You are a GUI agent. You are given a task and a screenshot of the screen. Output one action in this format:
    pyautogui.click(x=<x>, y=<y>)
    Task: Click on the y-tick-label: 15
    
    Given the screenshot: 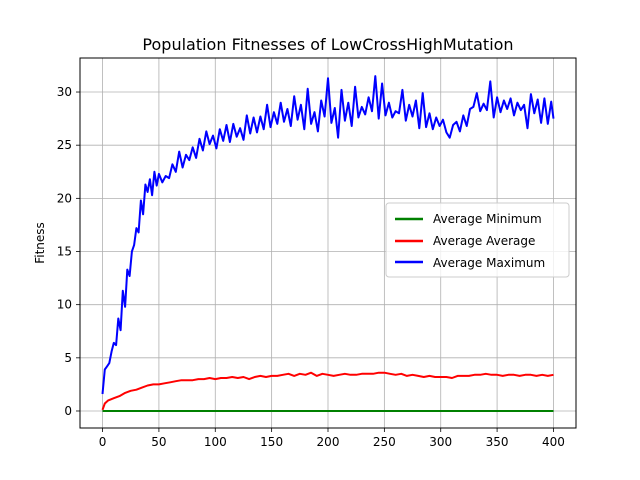 What is the action you would take?
    pyautogui.click(x=64, y=252)
    